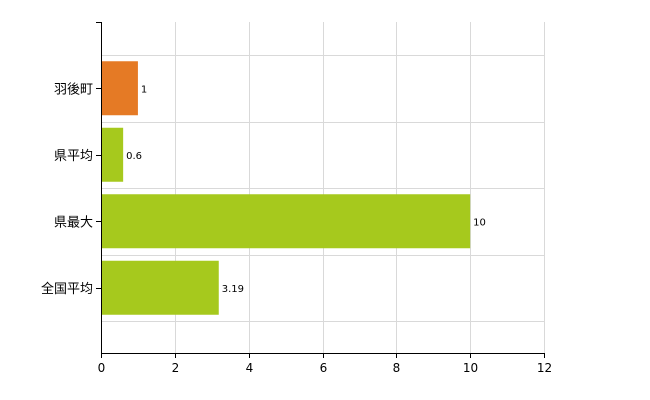 The height and width of the screenshot is (400, 650). What do you see at coordinates (250, 368) in the screenshot?
I see `x-tick-label: 4` at bounding box center [250, 368].